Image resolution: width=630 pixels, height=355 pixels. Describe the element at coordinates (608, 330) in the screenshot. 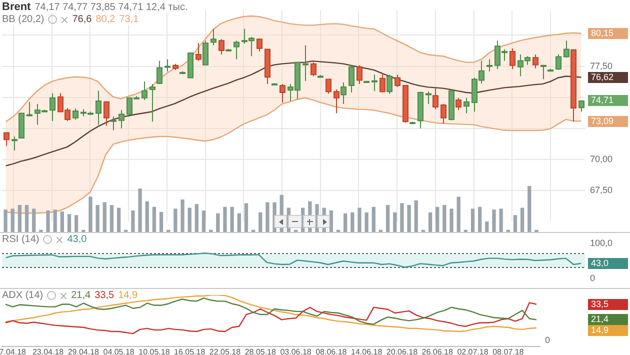

I see `text: 14,9` at that location.